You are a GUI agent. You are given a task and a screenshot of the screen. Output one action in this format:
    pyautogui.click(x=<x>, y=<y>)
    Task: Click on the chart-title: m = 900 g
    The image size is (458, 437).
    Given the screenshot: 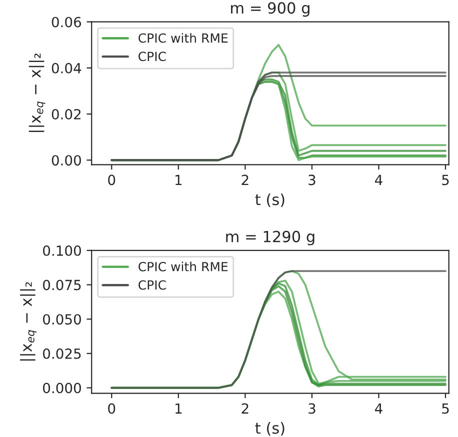 What is the action you would take?
    pyautogui.click(x=270, y=9)
    